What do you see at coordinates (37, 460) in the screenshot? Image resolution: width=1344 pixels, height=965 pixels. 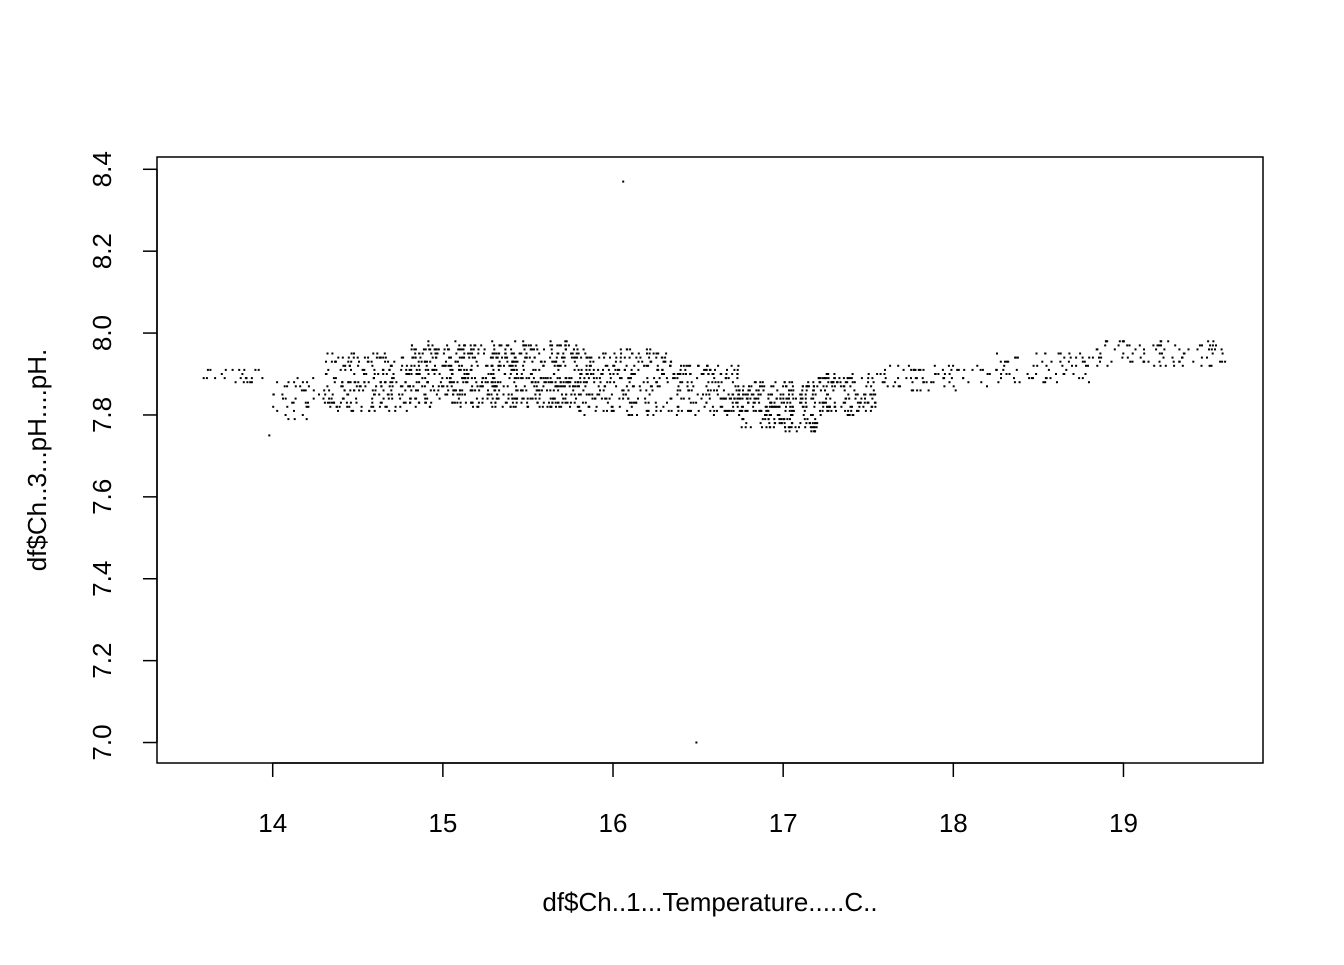 I see `y-axis-label: df$Ch..3...pH....pH.` at bounding box center [37, 460].